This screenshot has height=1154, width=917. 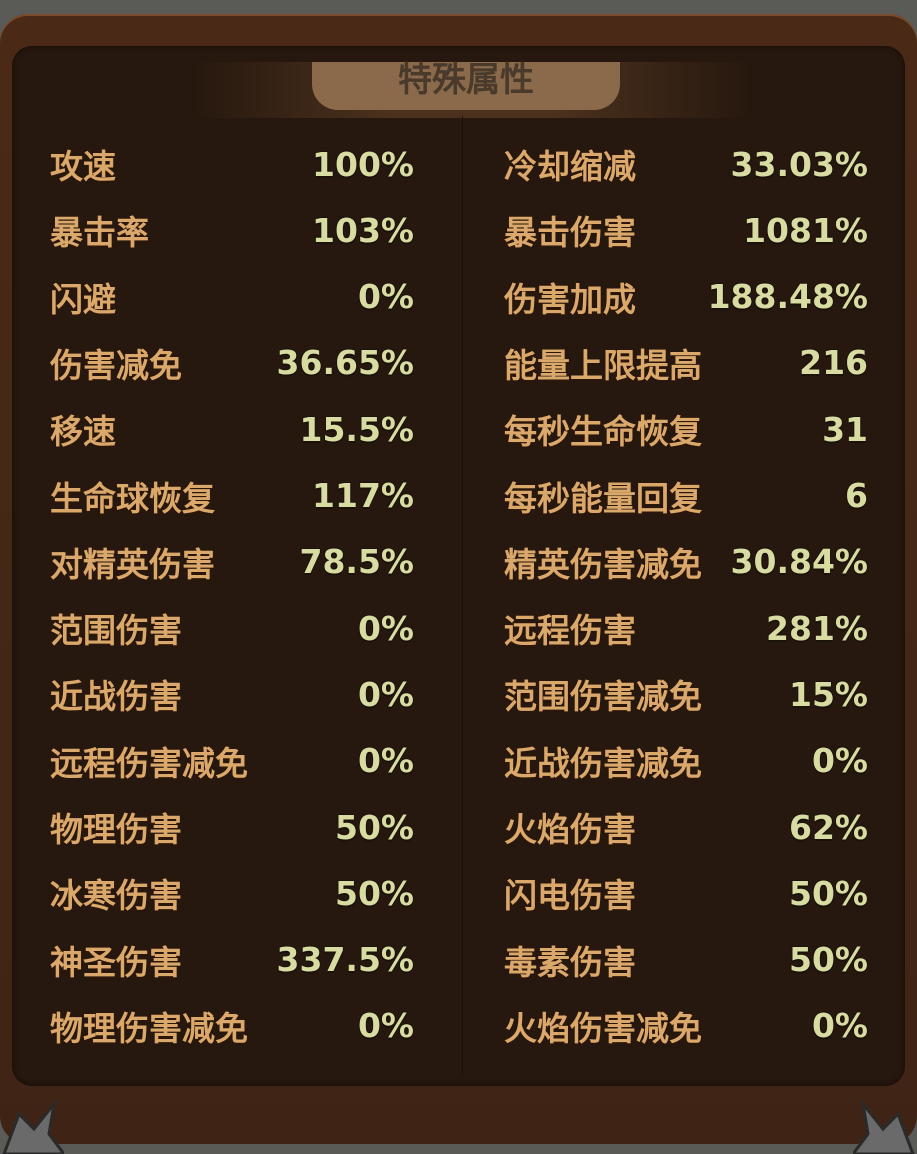 I want to click on stat-label: 远程伤害减免, so click(x=149, y=763).